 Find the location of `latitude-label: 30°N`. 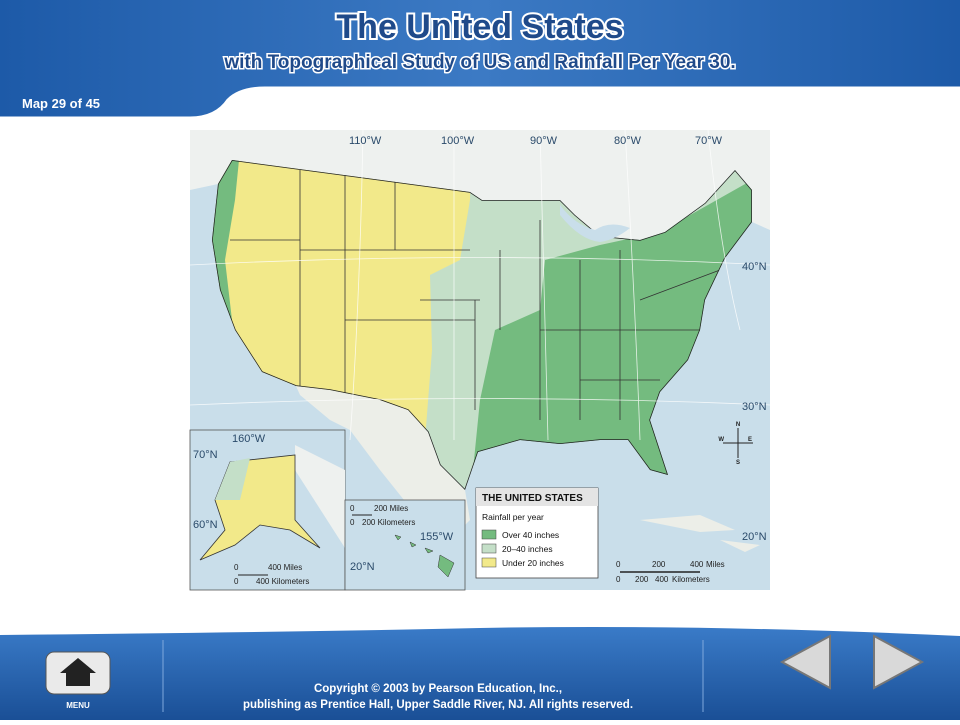

latitude-label: 30°N is located at coordinates (754, 407).